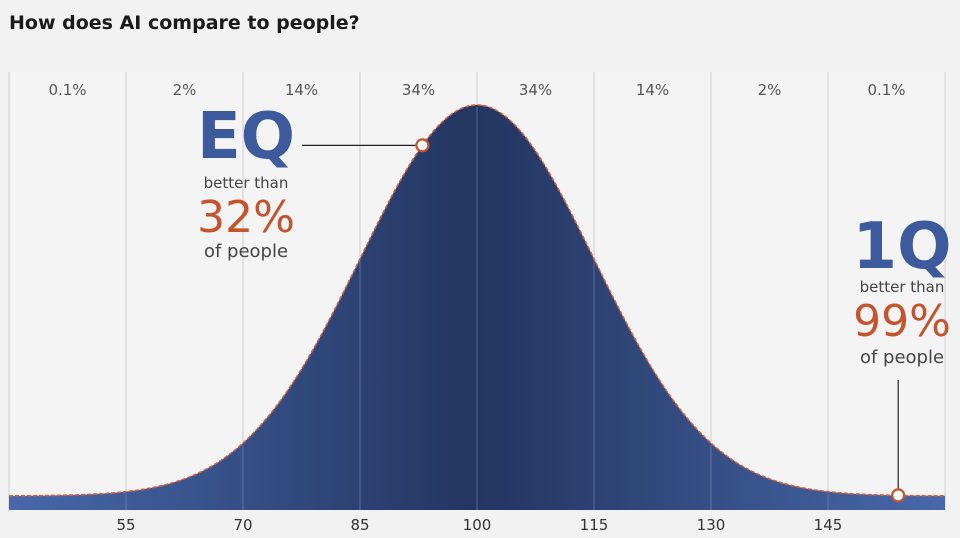 Image resolution: width=960 pixels, height=538 pixels. I want to click on percentile-value: 99%, so click(902, 321).